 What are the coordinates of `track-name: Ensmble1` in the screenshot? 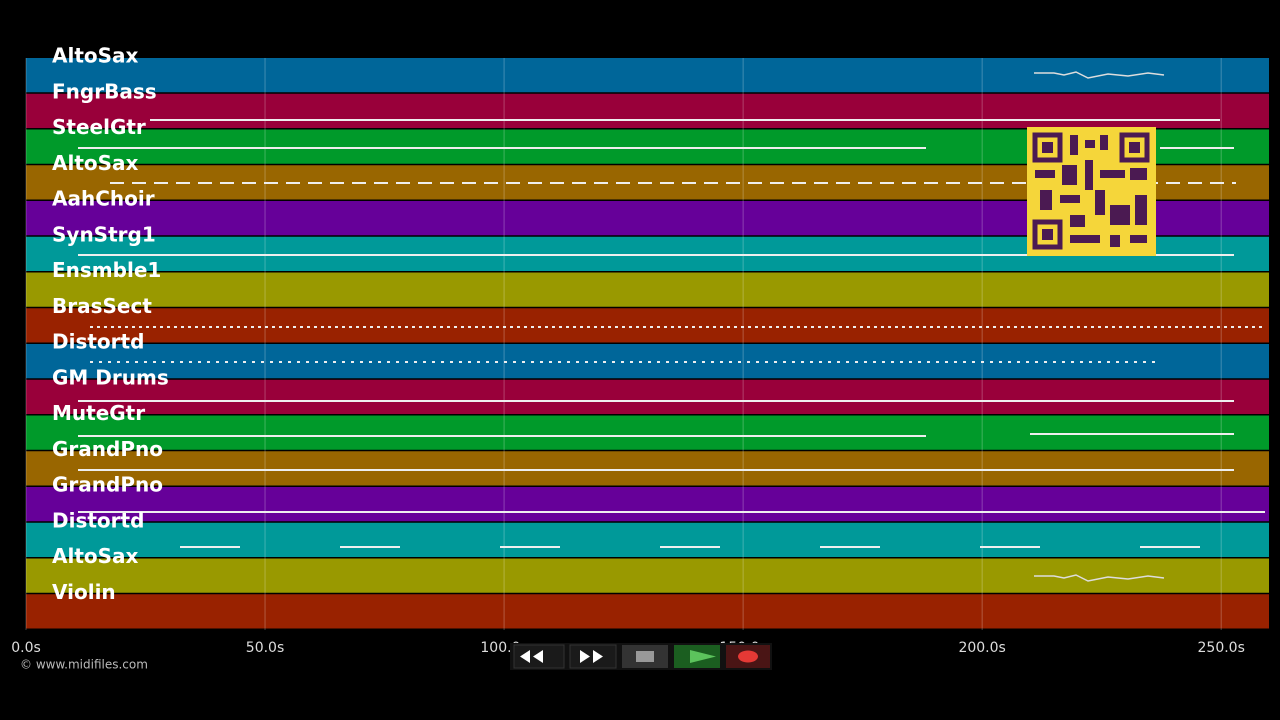 It's located at (106, 270).